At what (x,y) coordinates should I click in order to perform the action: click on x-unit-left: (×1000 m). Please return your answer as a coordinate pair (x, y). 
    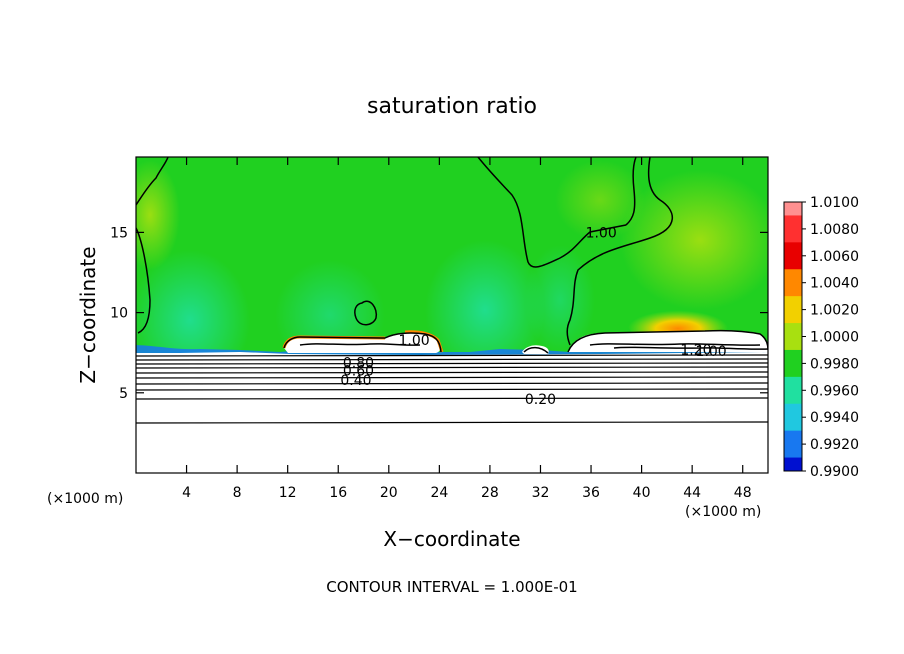
    Looking at the image, I should click on (85, 499).